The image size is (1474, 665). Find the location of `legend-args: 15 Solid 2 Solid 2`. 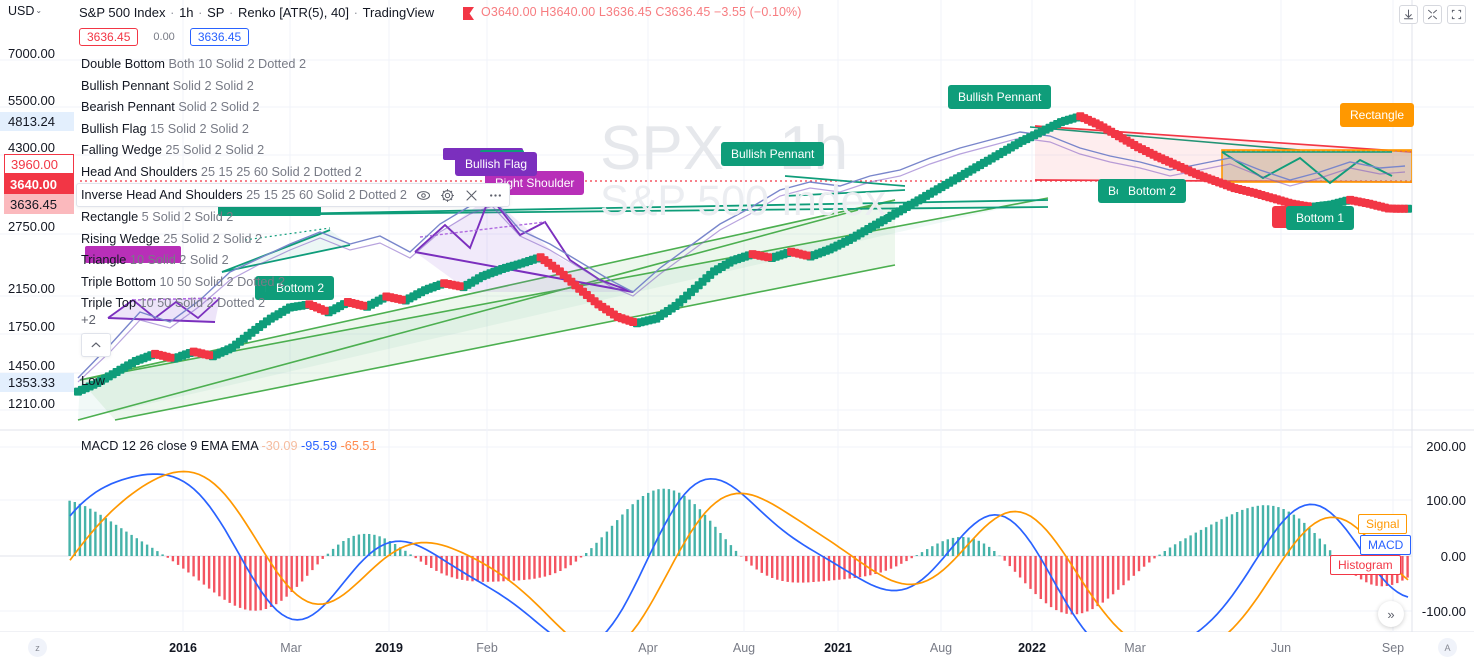

legend-args: 15 Solid 2 Solid 2 is located at coordinates (199, 128).